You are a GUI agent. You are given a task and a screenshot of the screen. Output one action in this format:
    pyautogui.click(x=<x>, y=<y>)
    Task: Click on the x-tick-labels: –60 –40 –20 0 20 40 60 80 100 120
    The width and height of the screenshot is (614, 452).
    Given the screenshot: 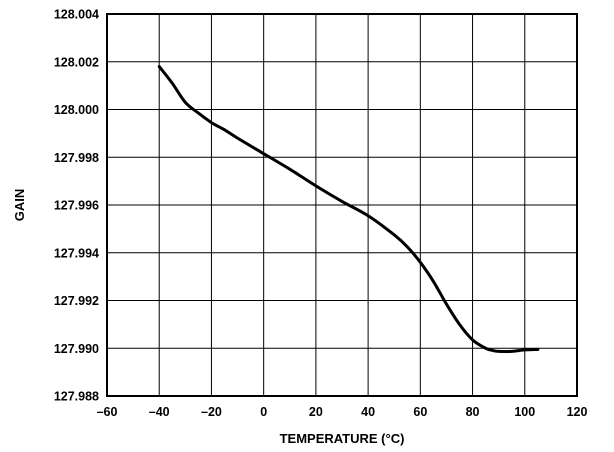 What is the action you would take?
    pyautogui.click(x=342, y=412)
    